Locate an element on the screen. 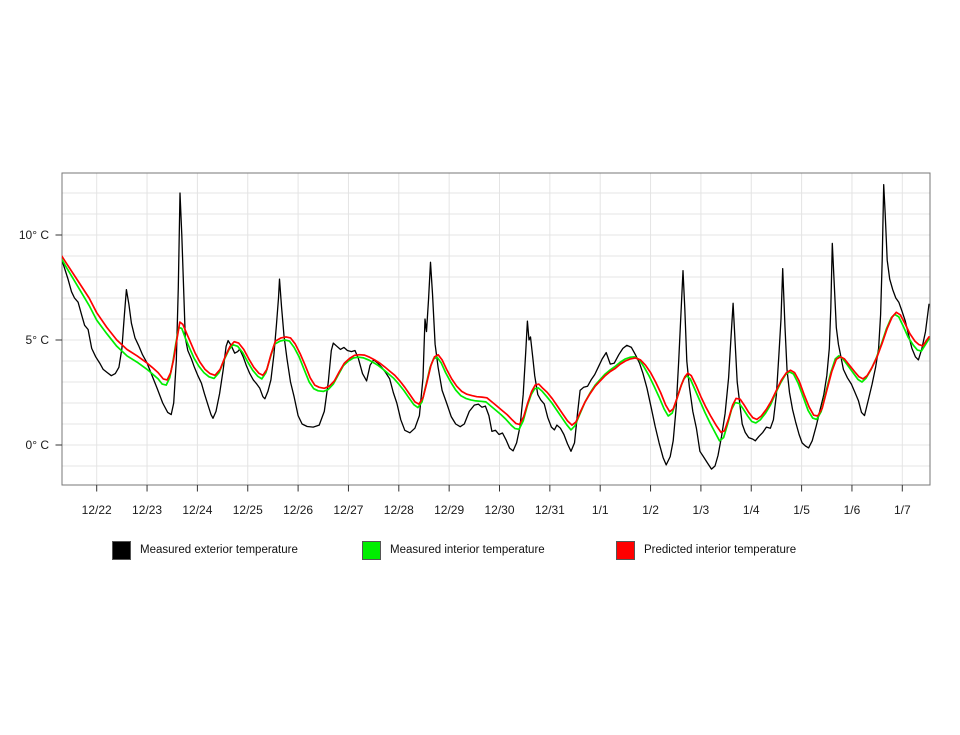  x-tick-label: 12/29 is located at coordinates (449, 510).